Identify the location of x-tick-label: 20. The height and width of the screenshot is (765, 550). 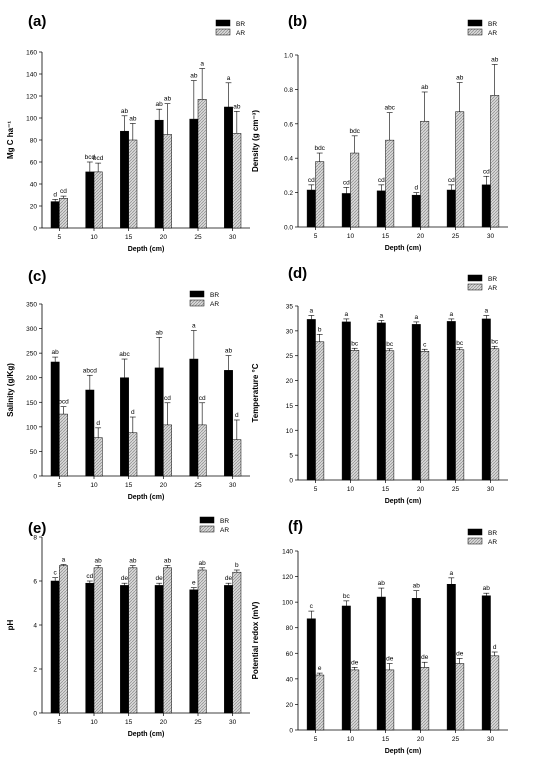
(164, 237).